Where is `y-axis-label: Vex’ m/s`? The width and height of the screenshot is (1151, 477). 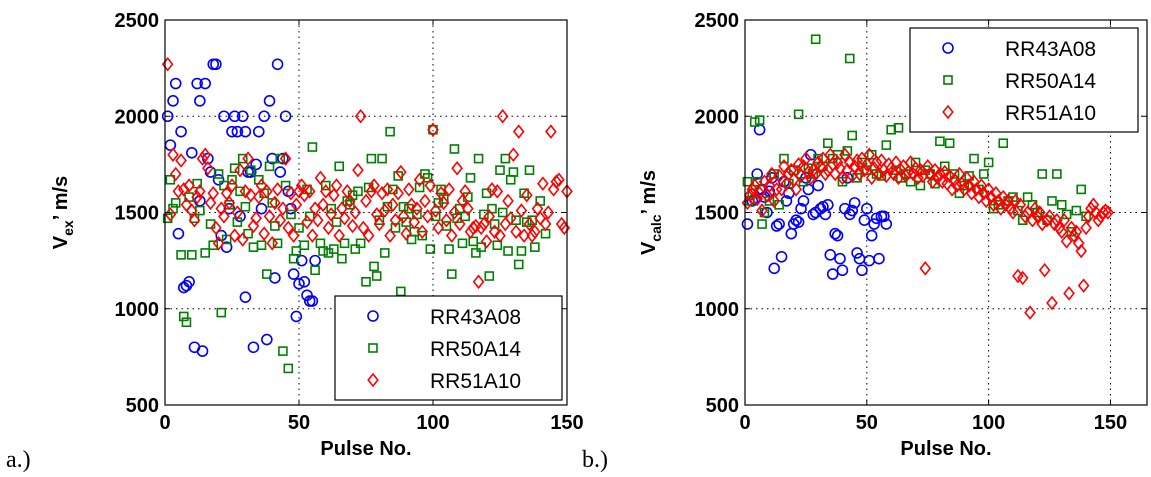
y-axis-label: Vex’ m/s is located at coordinates (63, 212).